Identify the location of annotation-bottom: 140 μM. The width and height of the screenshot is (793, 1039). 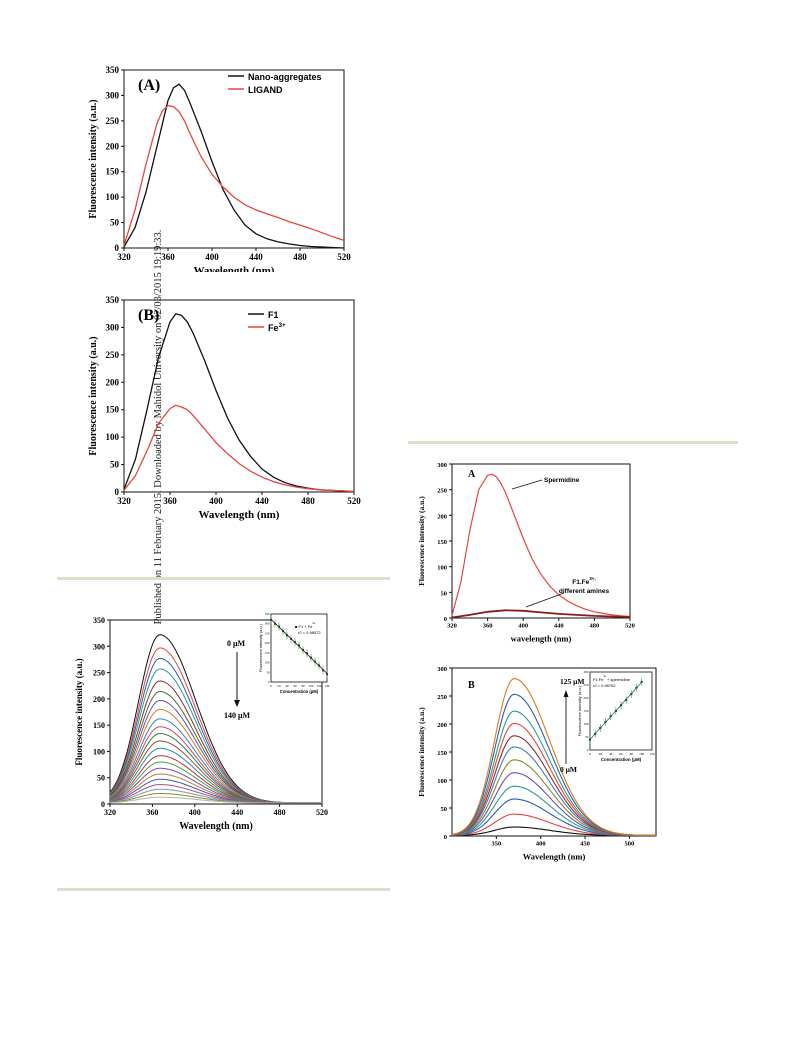
(237, 715).